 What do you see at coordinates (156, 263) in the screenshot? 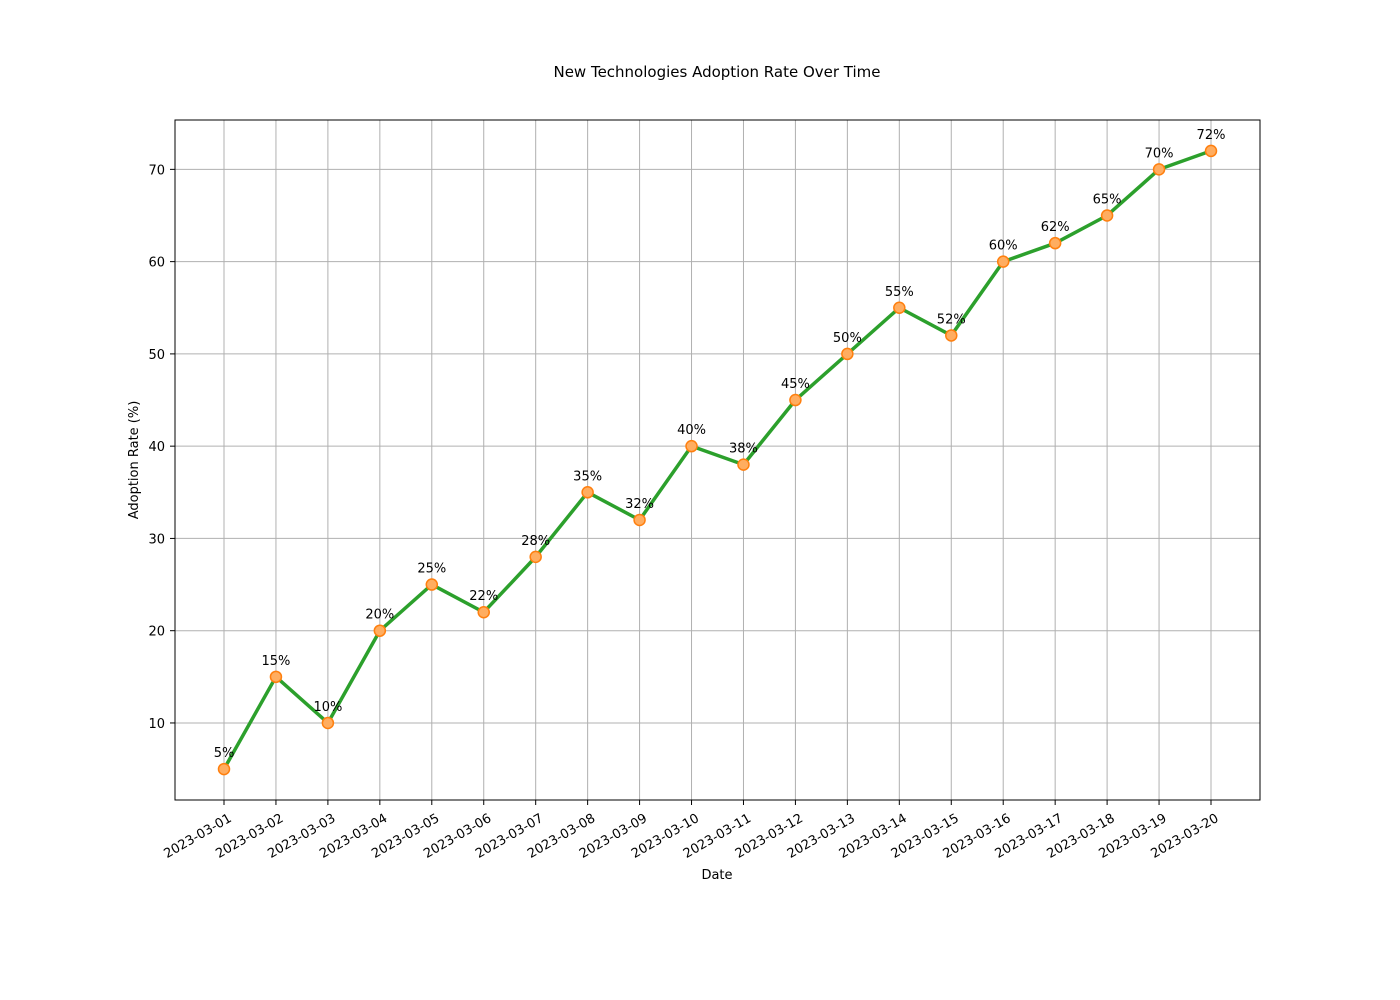
I see `y-tick-label: 60` at bounding box center [156, 263].